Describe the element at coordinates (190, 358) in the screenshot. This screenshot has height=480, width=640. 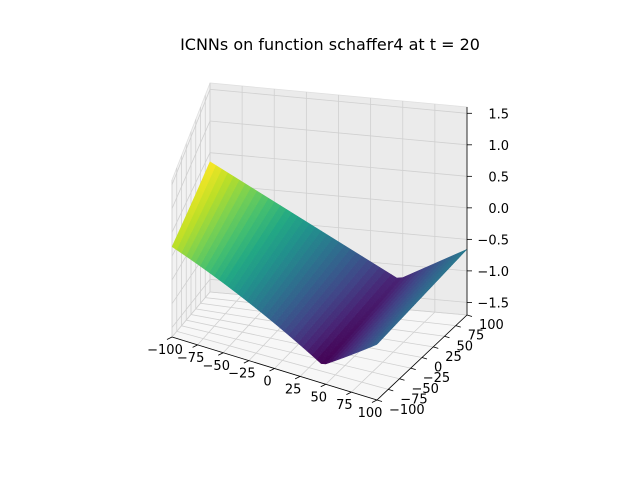
I see `x-tick-label: −75` at that location.